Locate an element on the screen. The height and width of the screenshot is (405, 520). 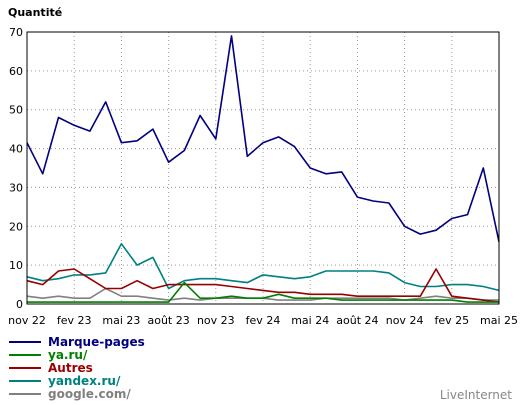
x-tick-label: nov 23 is located at coordinates (216, 320).